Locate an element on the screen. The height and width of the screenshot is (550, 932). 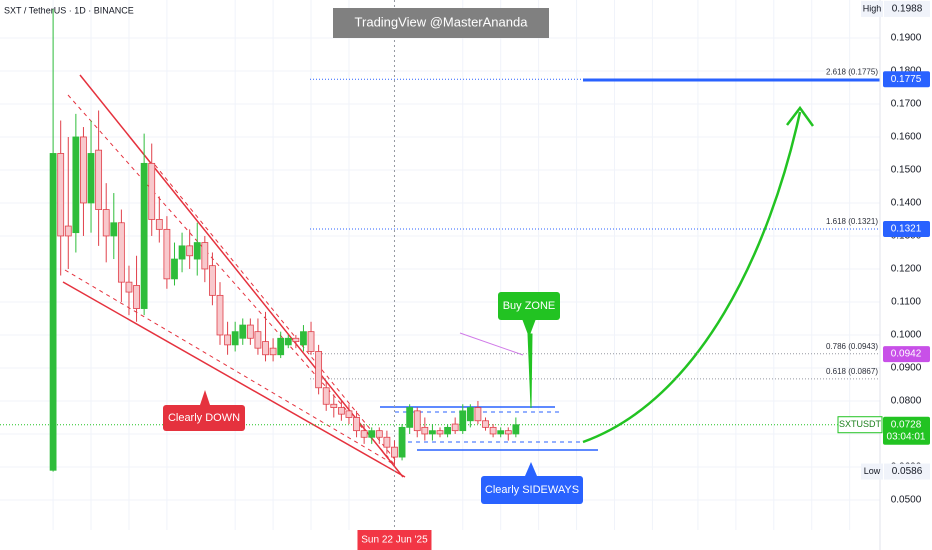
hl-name: Low is located at coordinates (872, 471).